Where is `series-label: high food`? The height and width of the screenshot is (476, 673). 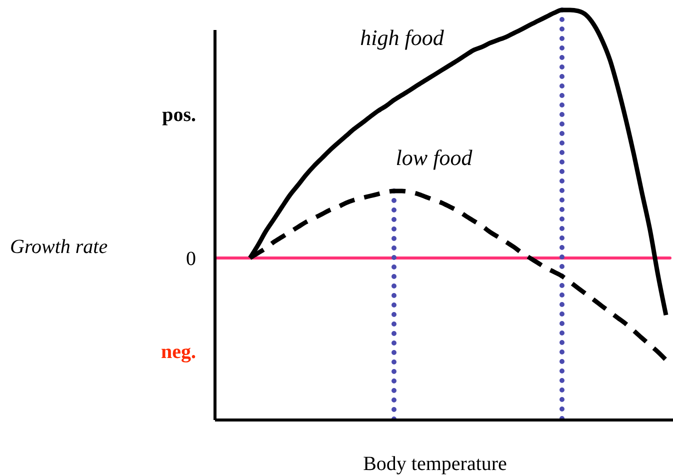
series-label: high food is located at coordinates (402, 37).